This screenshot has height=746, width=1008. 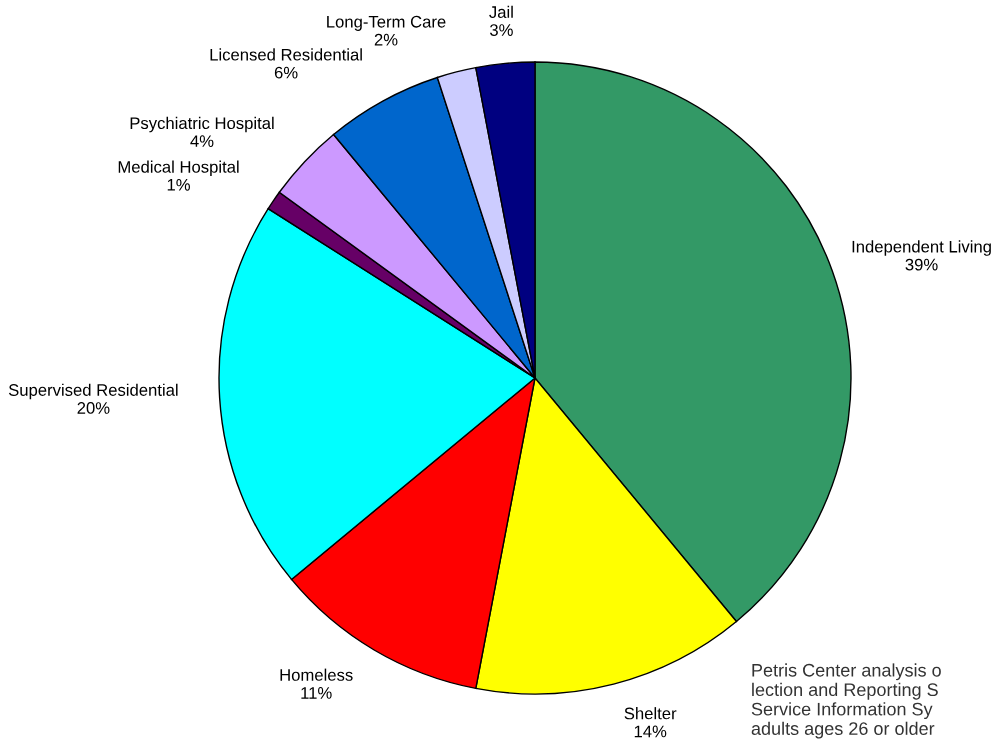 What do you see at coordinates (386, 23) in the screenshot?
I see `slice-label: Long-Term Care` at bounding box center [386, 23].